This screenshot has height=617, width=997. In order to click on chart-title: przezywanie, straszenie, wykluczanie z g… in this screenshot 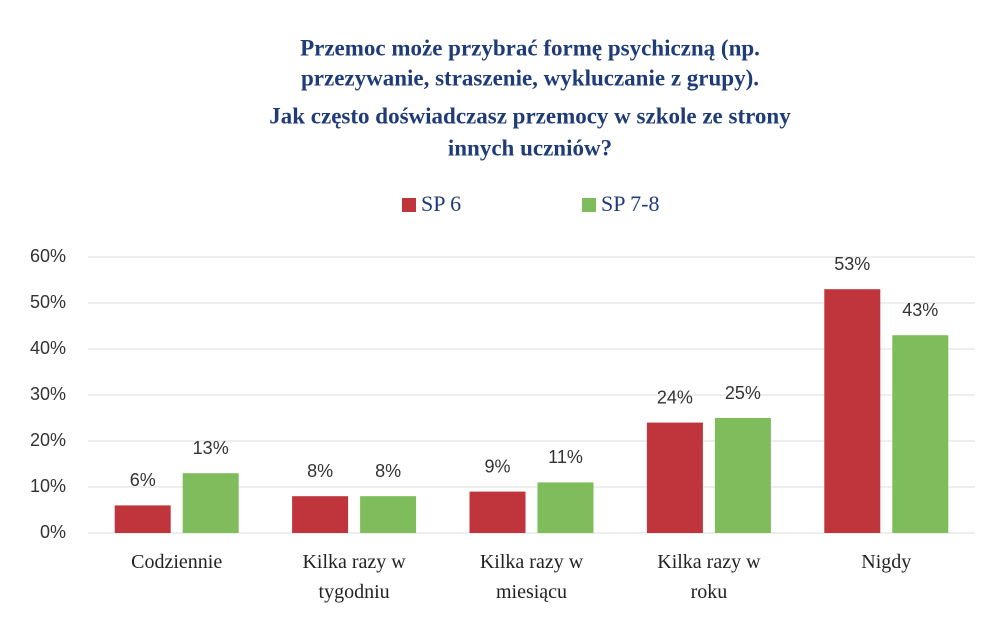, I will do `click(530, 77)`.